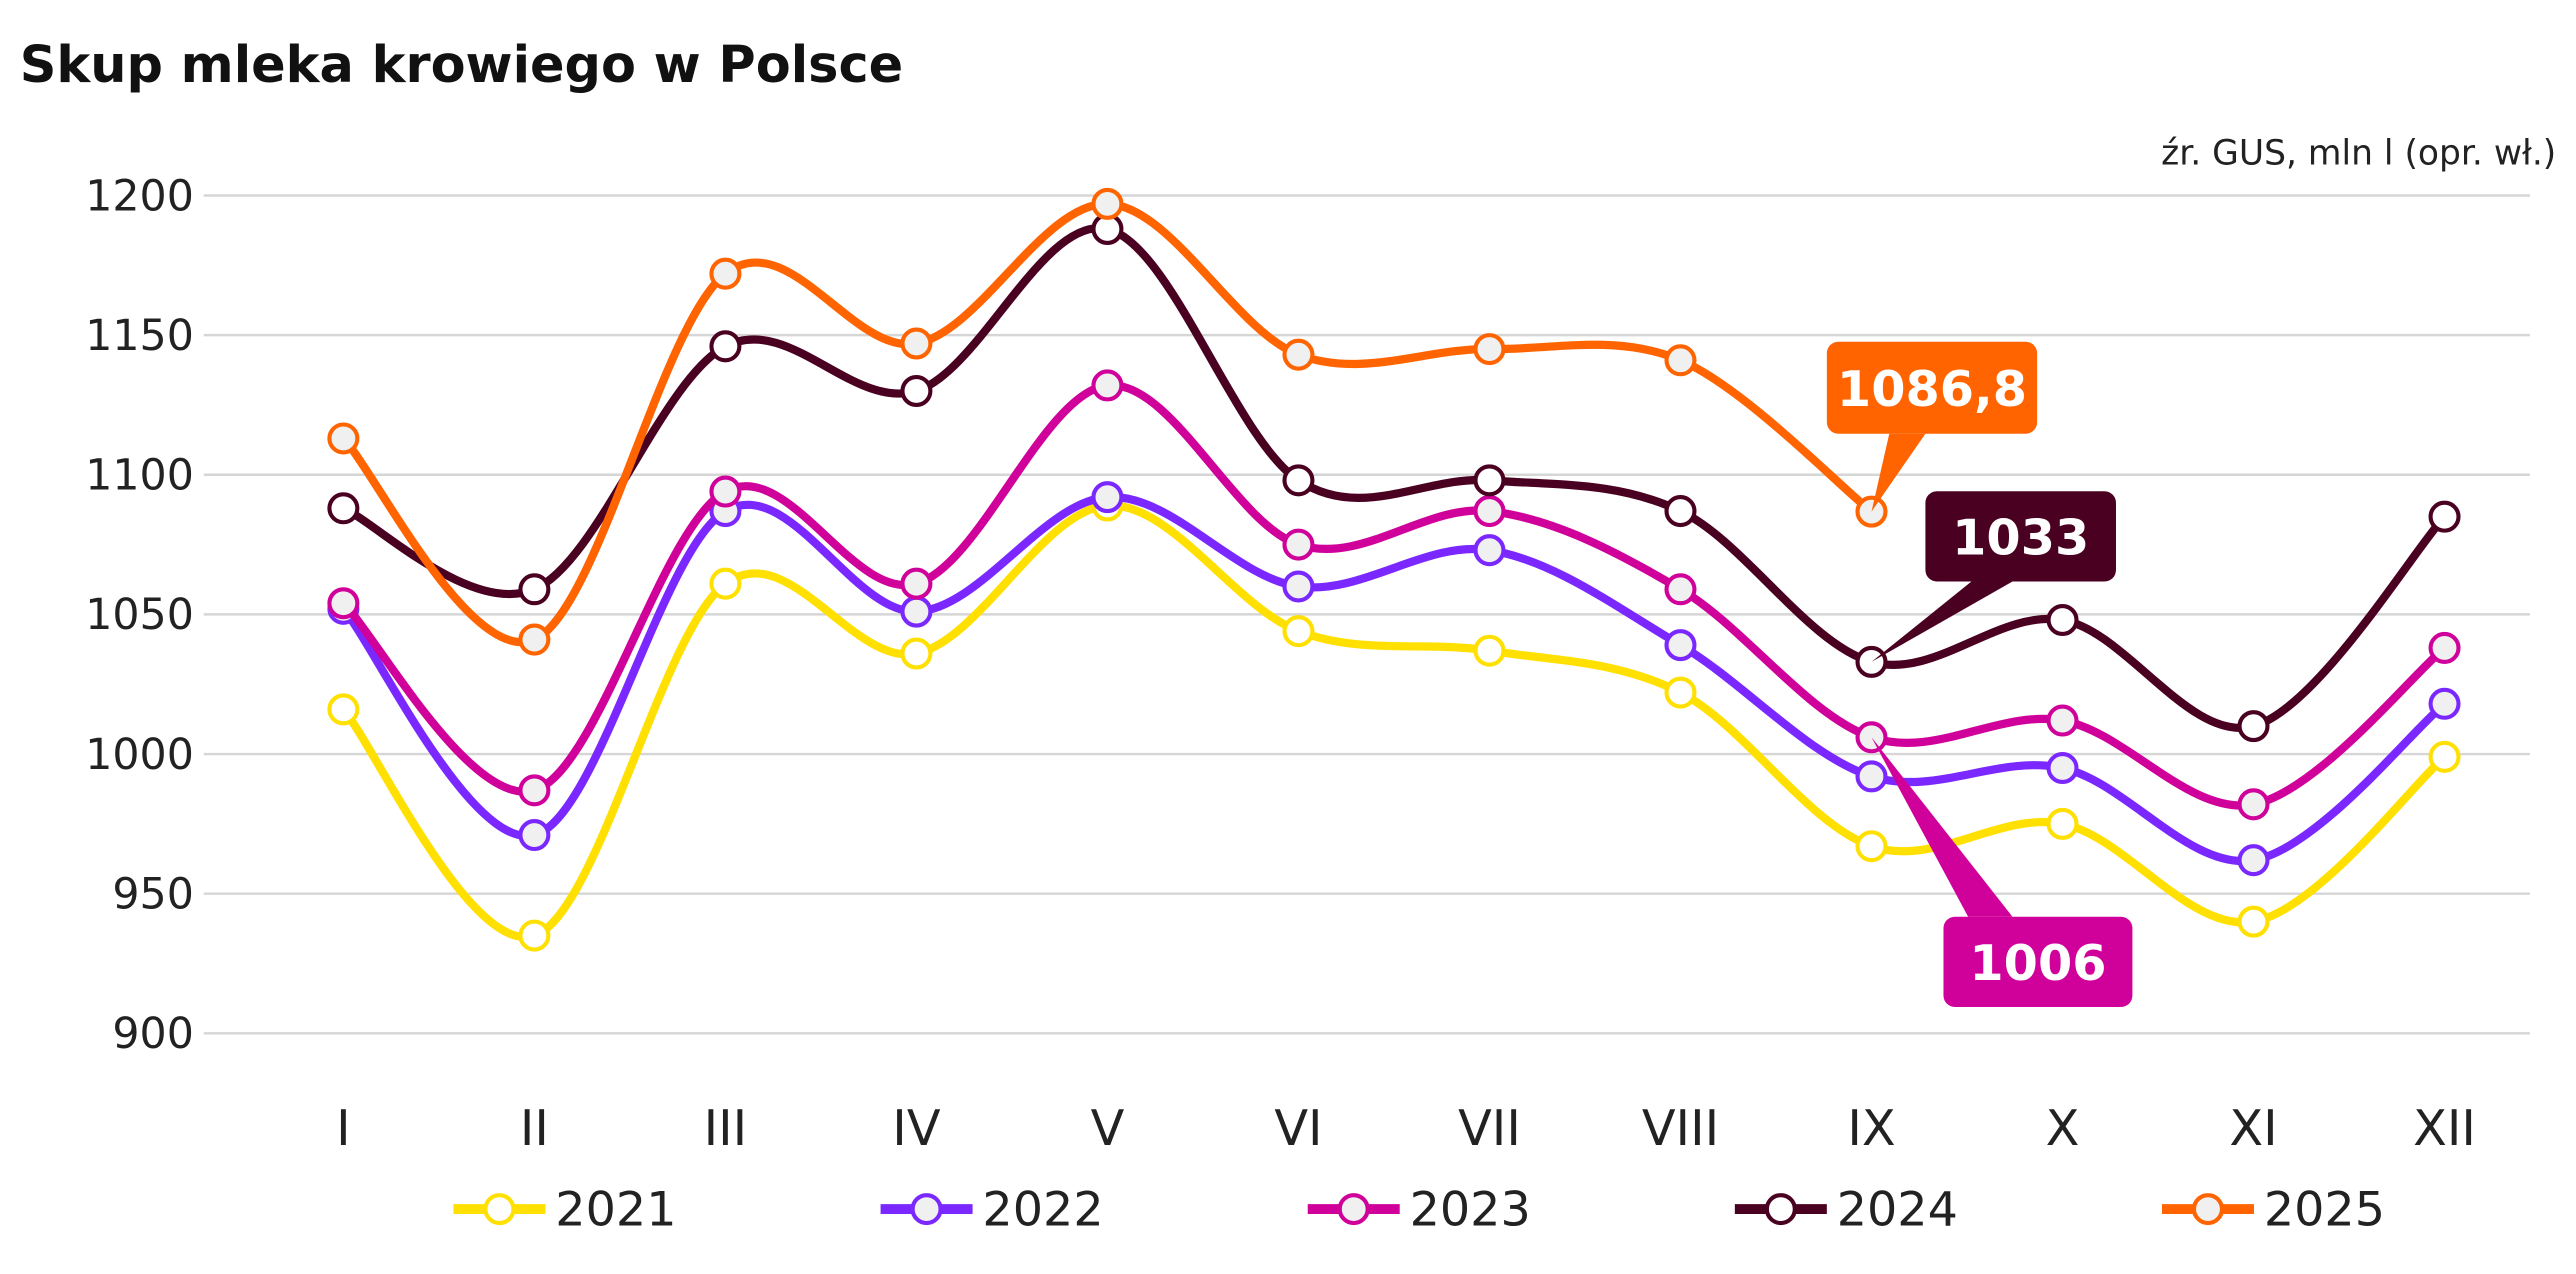 This screenshot has width=2576, height=1274. I want to click on x-tick-label: VI, so click(1298, 1128).